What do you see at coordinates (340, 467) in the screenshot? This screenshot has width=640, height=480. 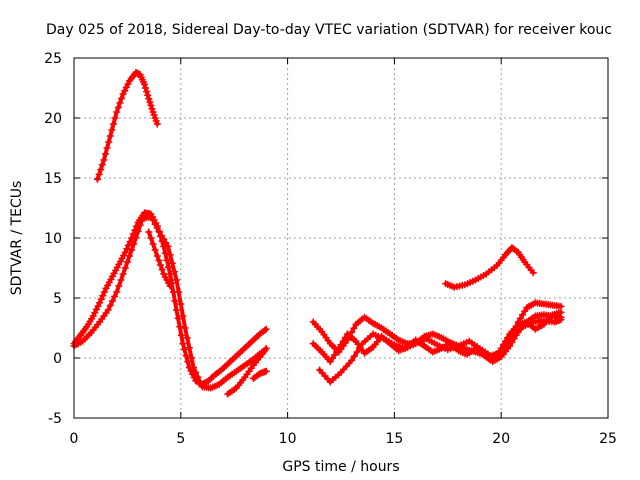 I see `x-axis-label: GPS time / hours` at bounding box center [340, 467].